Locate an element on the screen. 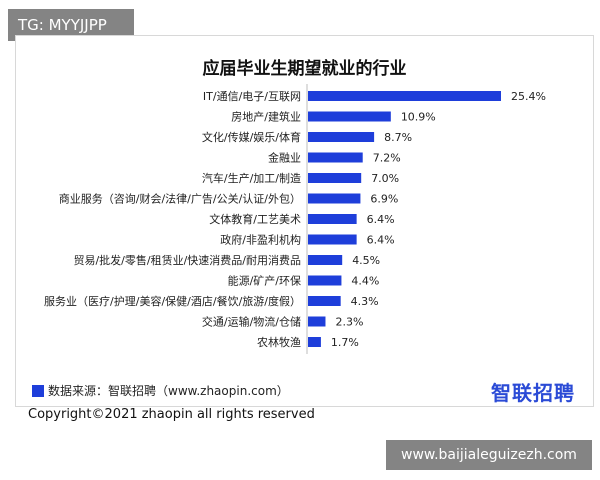 The height and width of the screenshot is (480, 600). category-label: 文化/传媒/娱乐/体育 is located at coordinates (251, 137).